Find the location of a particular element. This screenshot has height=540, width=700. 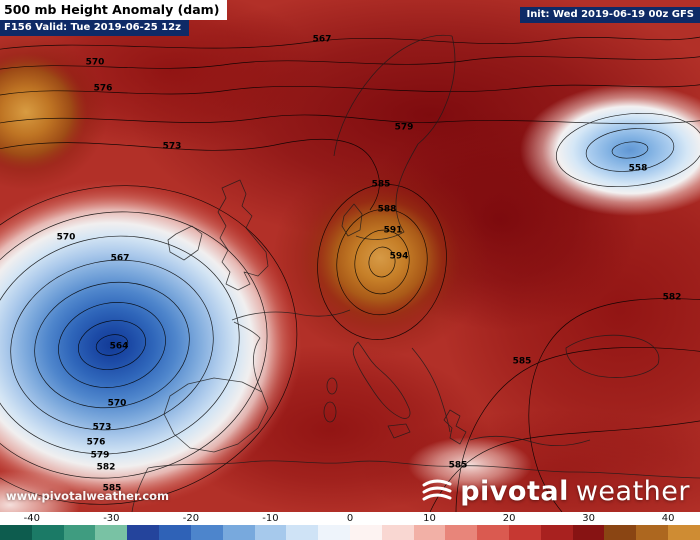

map-title: 500 mb Height Anomaly (dam) is located at coordinates (114, 10).